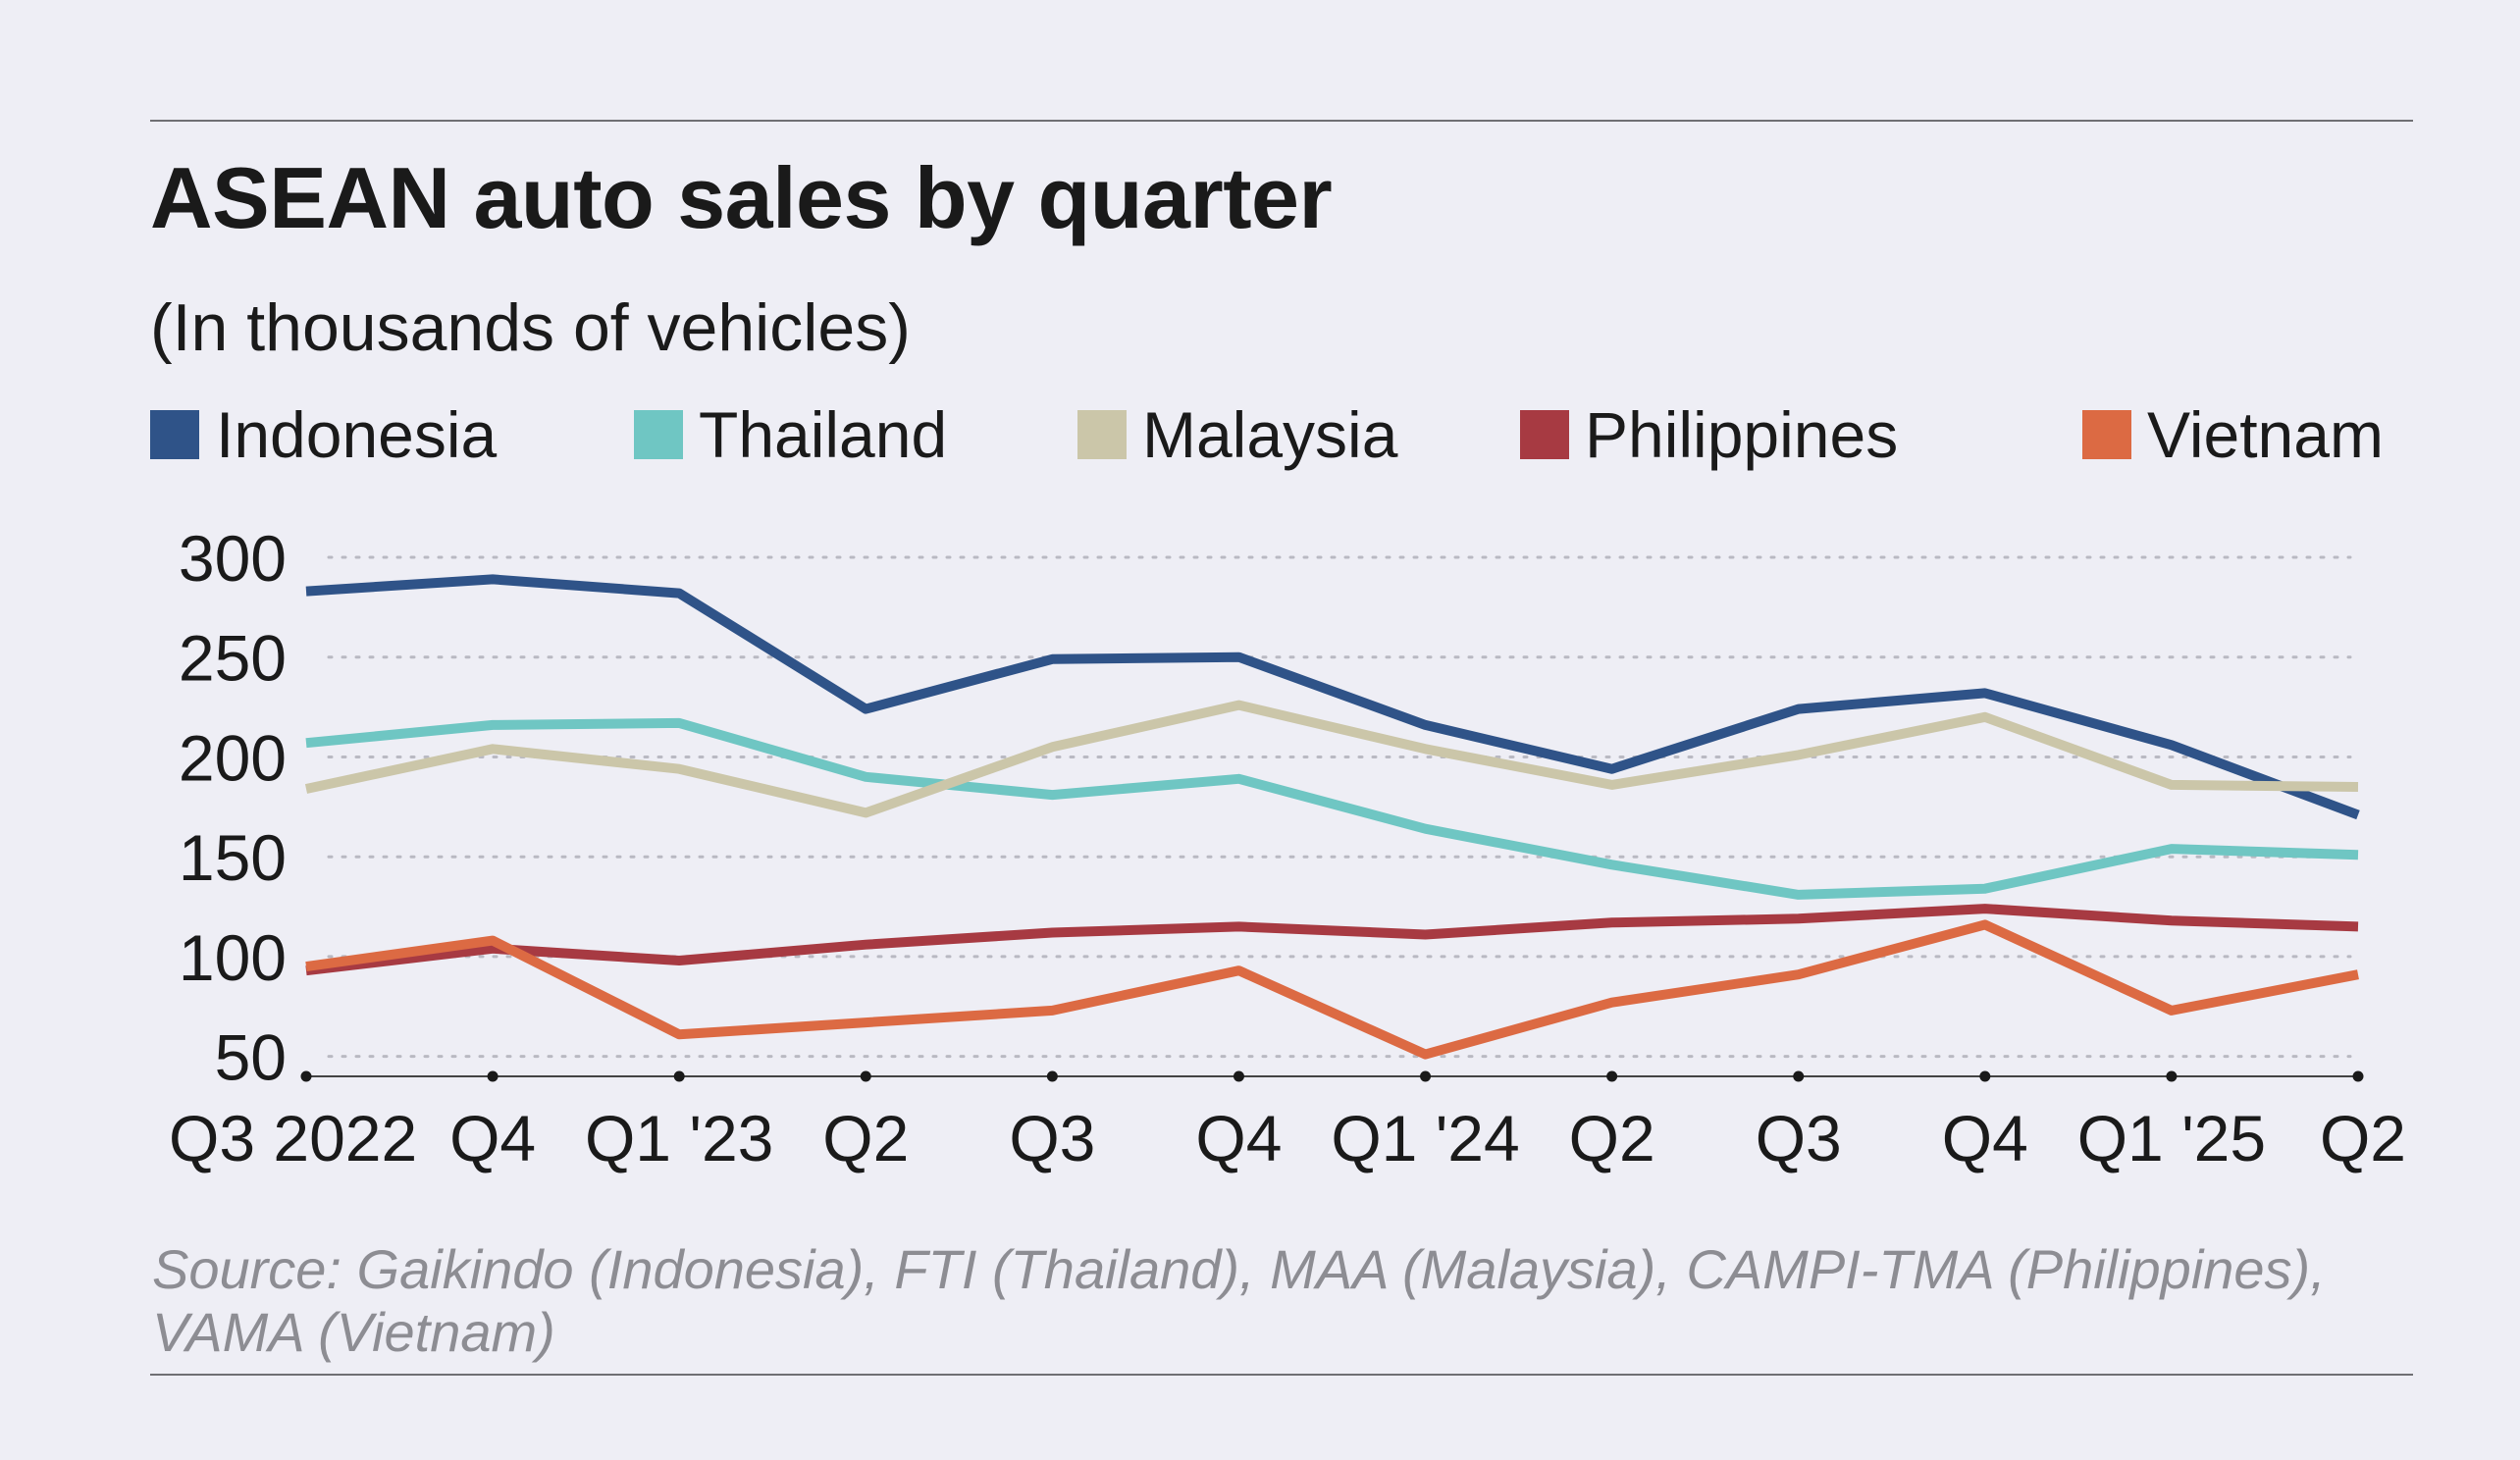  Describe the element at coordinates (1281, 121) in the screenshot. I see `top-rule` at that location.